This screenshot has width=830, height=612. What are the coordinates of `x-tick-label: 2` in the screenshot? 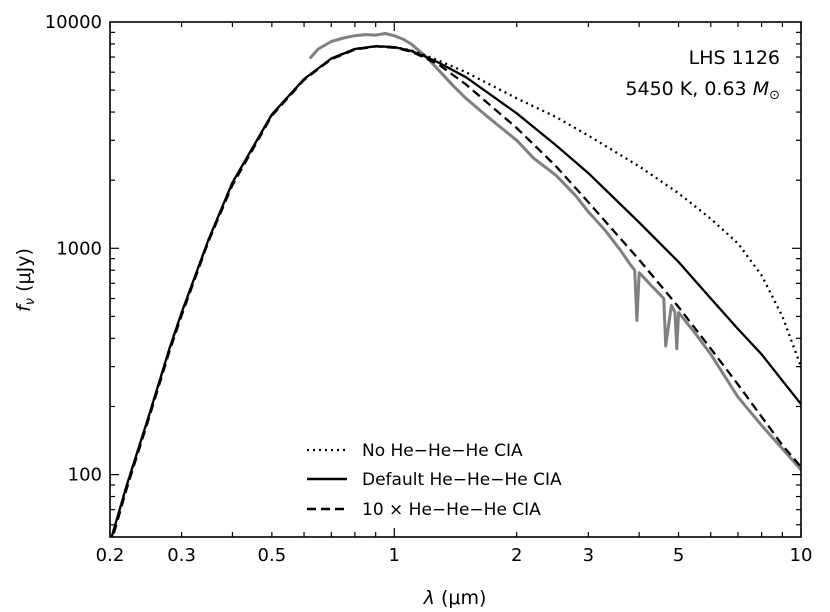 It's located at (516, 555).